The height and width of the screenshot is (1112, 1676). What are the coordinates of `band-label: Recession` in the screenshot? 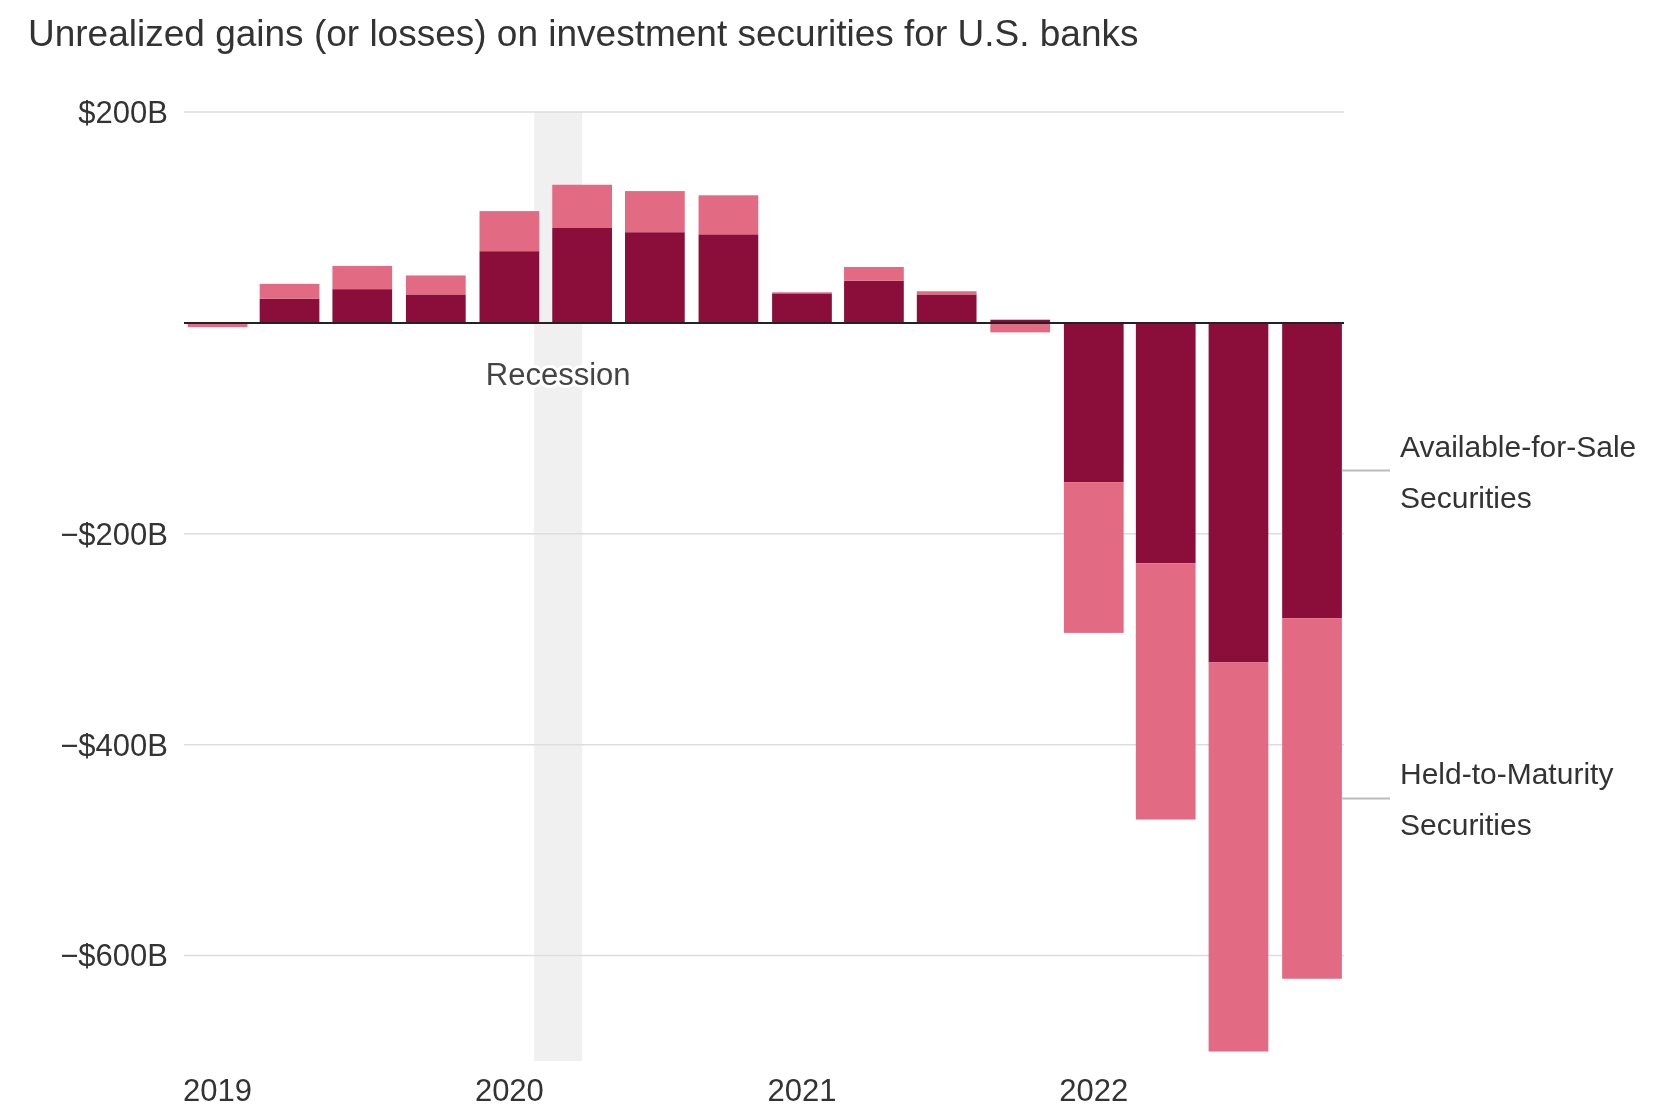 It's located at (558, 374).